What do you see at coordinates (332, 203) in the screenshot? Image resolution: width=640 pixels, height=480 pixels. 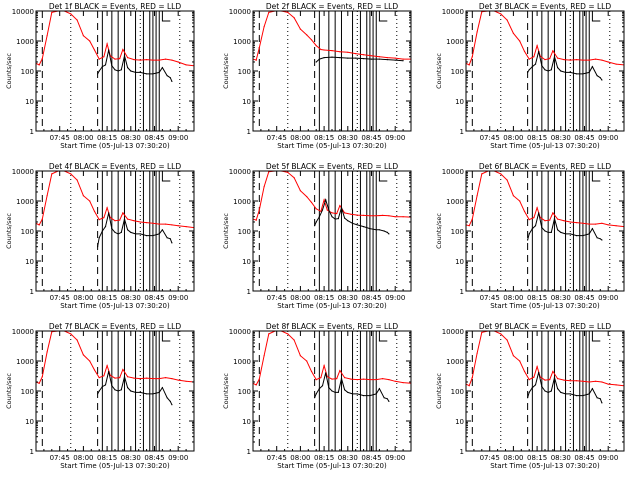 I see `series-group` at bounding box center [332, 203].